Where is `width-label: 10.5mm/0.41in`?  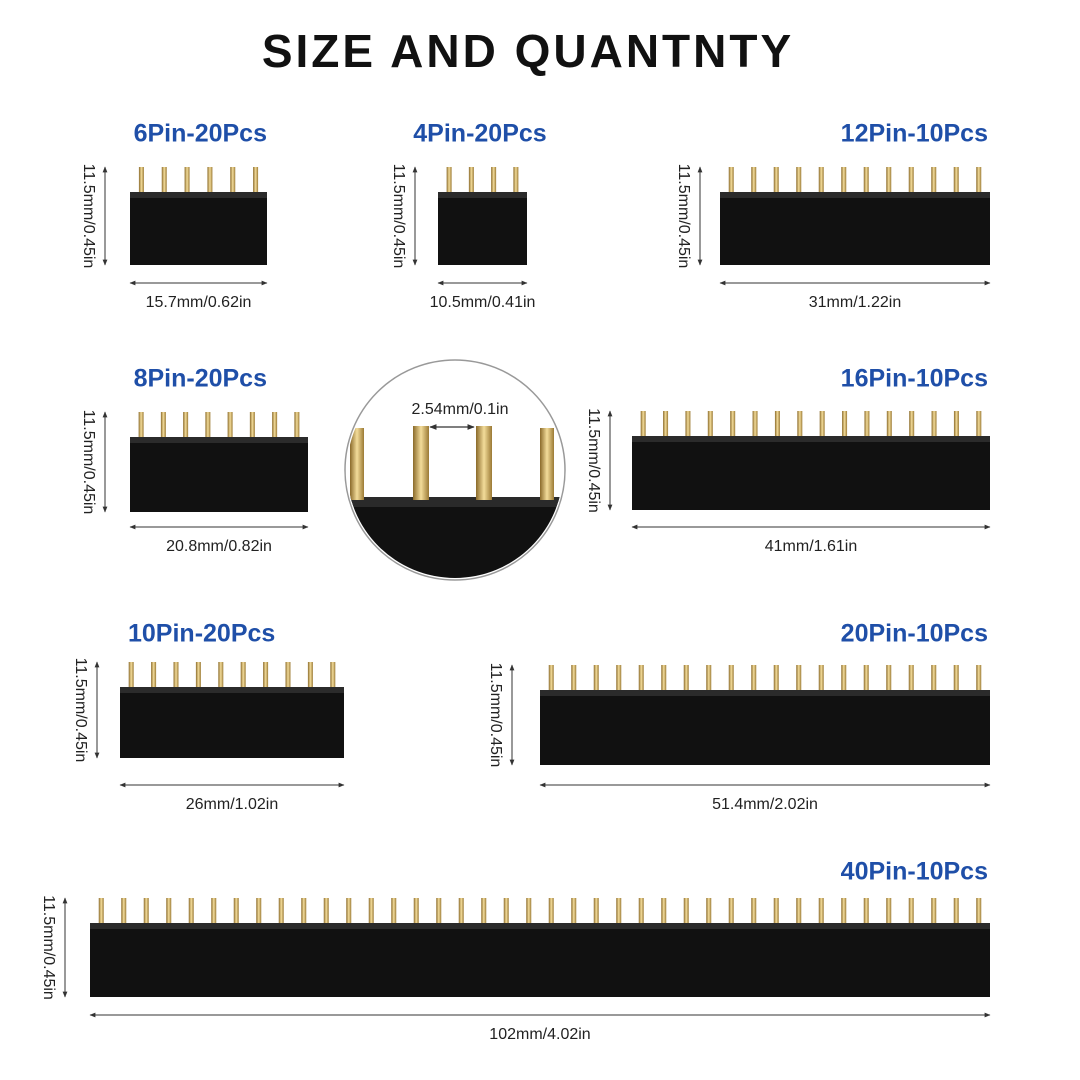 width-label: 10.5mm/0.41in is located at coordinates (483, 302).